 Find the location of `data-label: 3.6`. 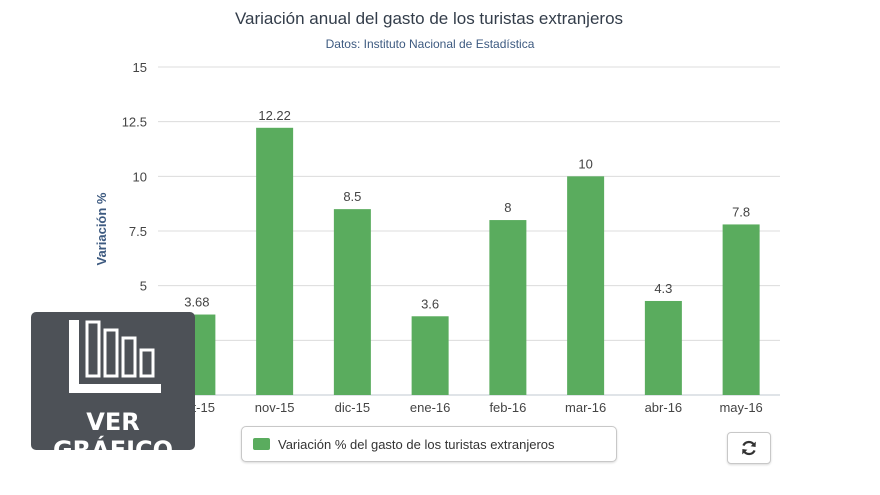

data-label: 3.6 is located at coordinates (430, 303).